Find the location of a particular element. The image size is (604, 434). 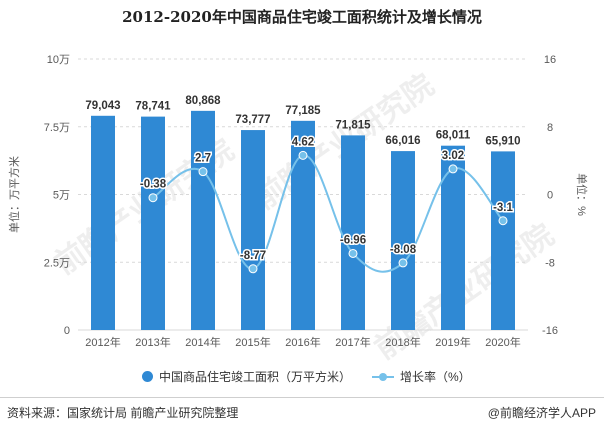

bar-value-label: 73,777 is located at coordinates (252, 120).